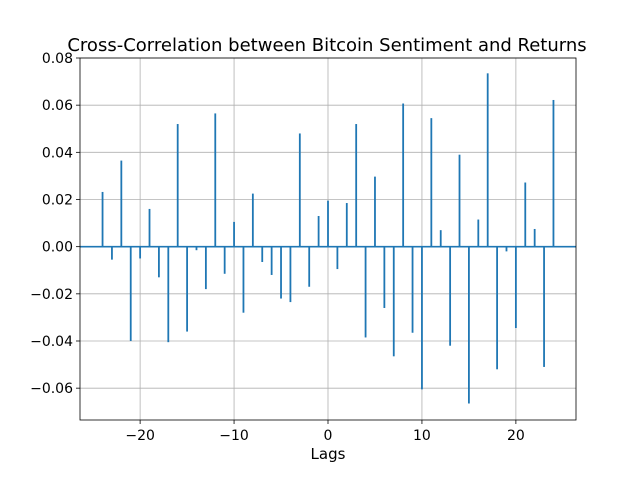 This screenshot has height=484, width=640. Describe the element at coordinates (328, 454) in the screenshot. I see `x-axis-label: Lags` at that location.